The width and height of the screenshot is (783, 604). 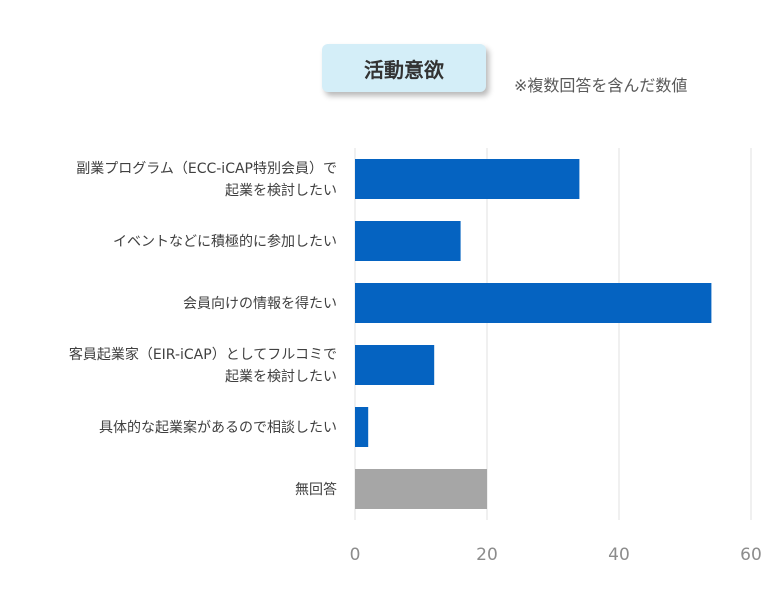 What do you see at coordinates (601, 85) in the screenshot?
I see `chart-note: ※複数回答を含んだ数値` at bounding box center [601, 85].